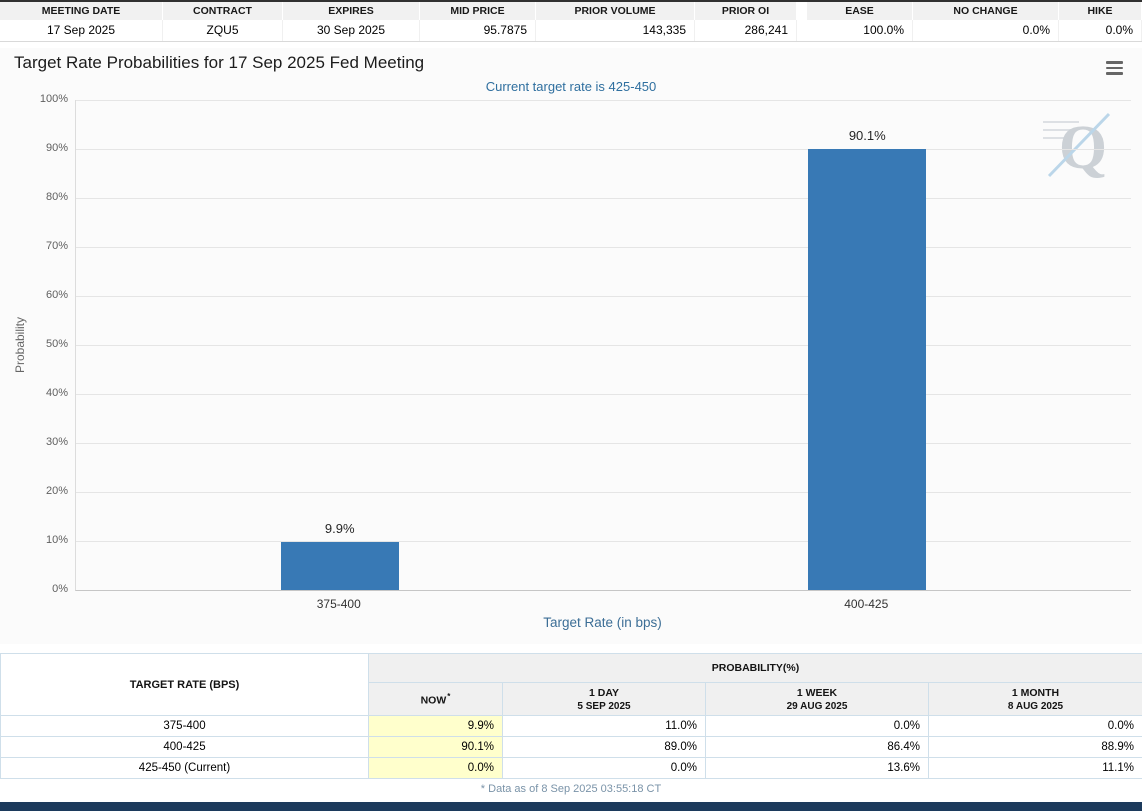  I want to click on prob-row: 375-400 9.9% 11.0% 0.0% 0.0%, so click(571, 726).